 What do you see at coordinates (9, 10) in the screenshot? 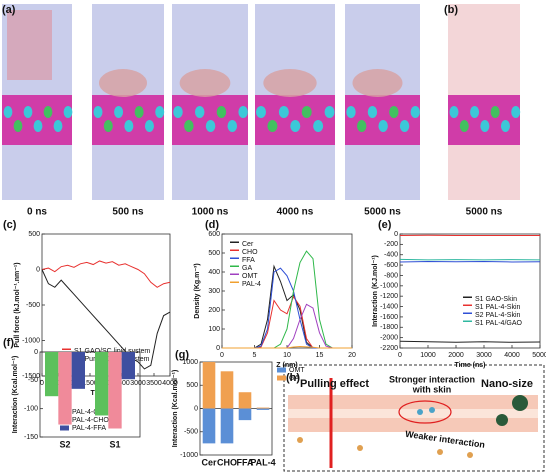
I see `panel-label: (a)` at bounding box center [9, 10].